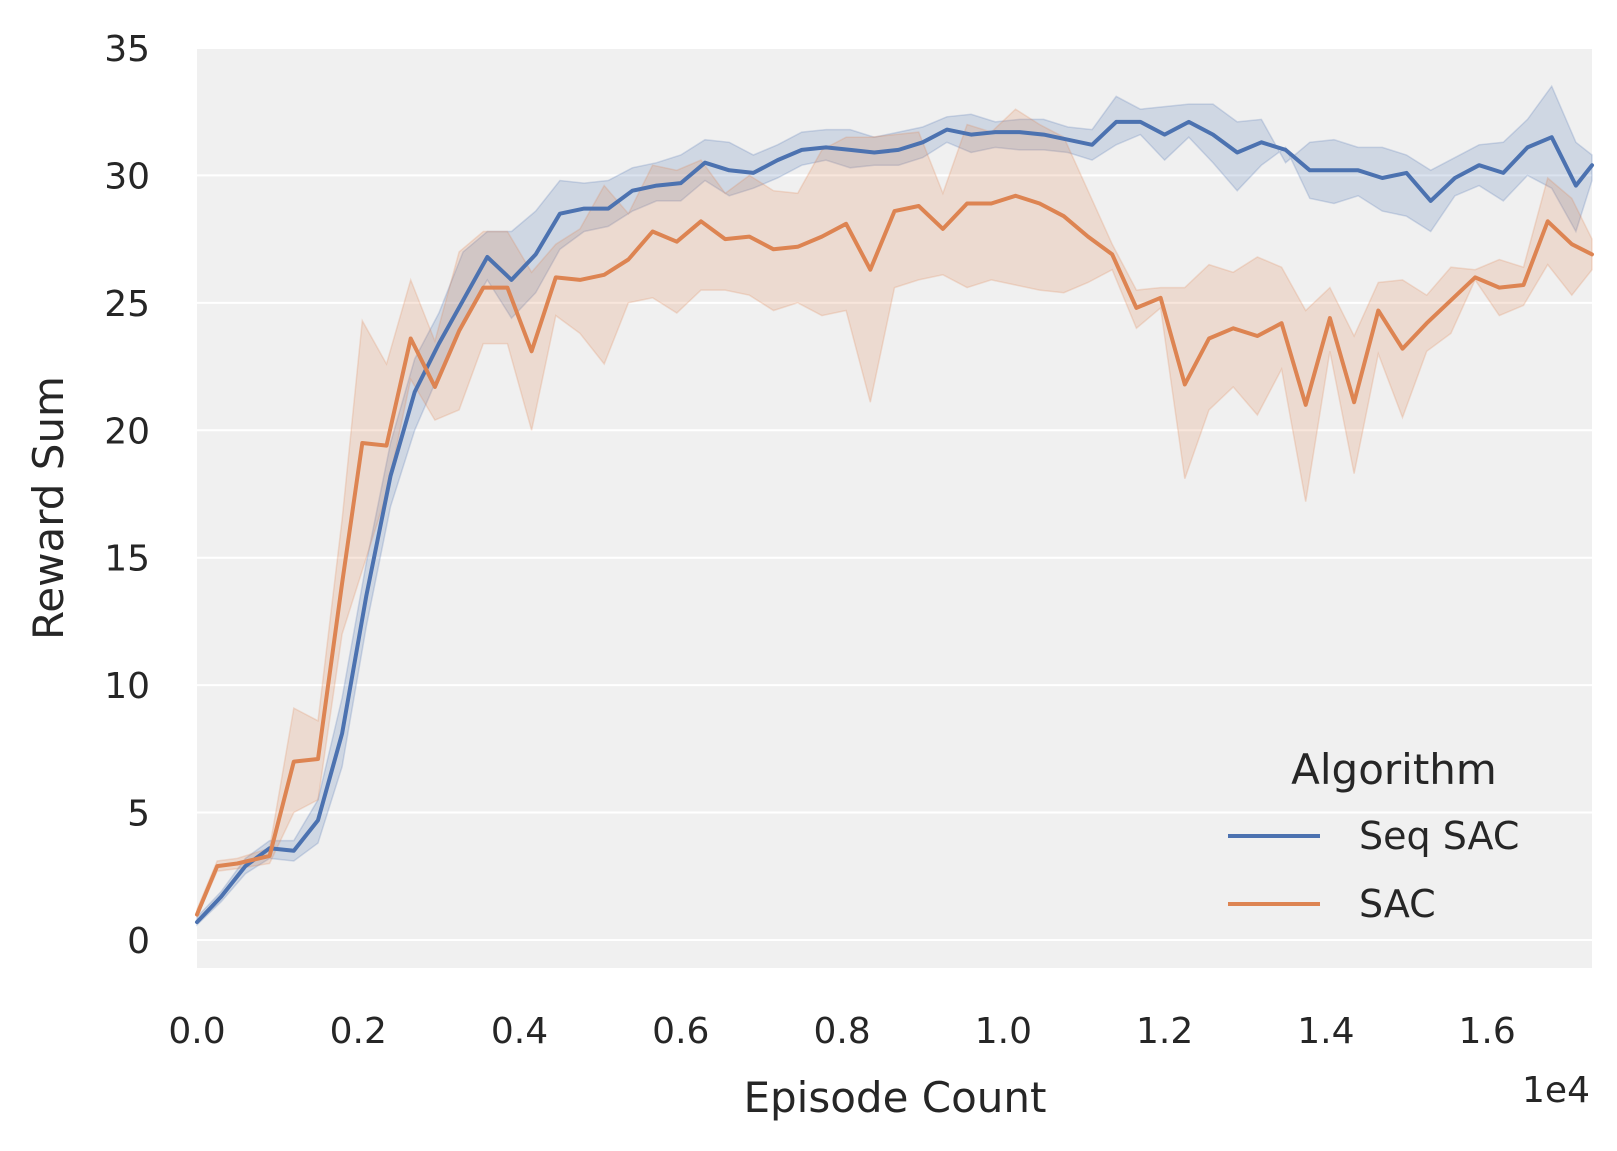 This screenshot has height=1151, width=1617. I want to click on y-axis-title: Reward Sum, so click(48, 508).